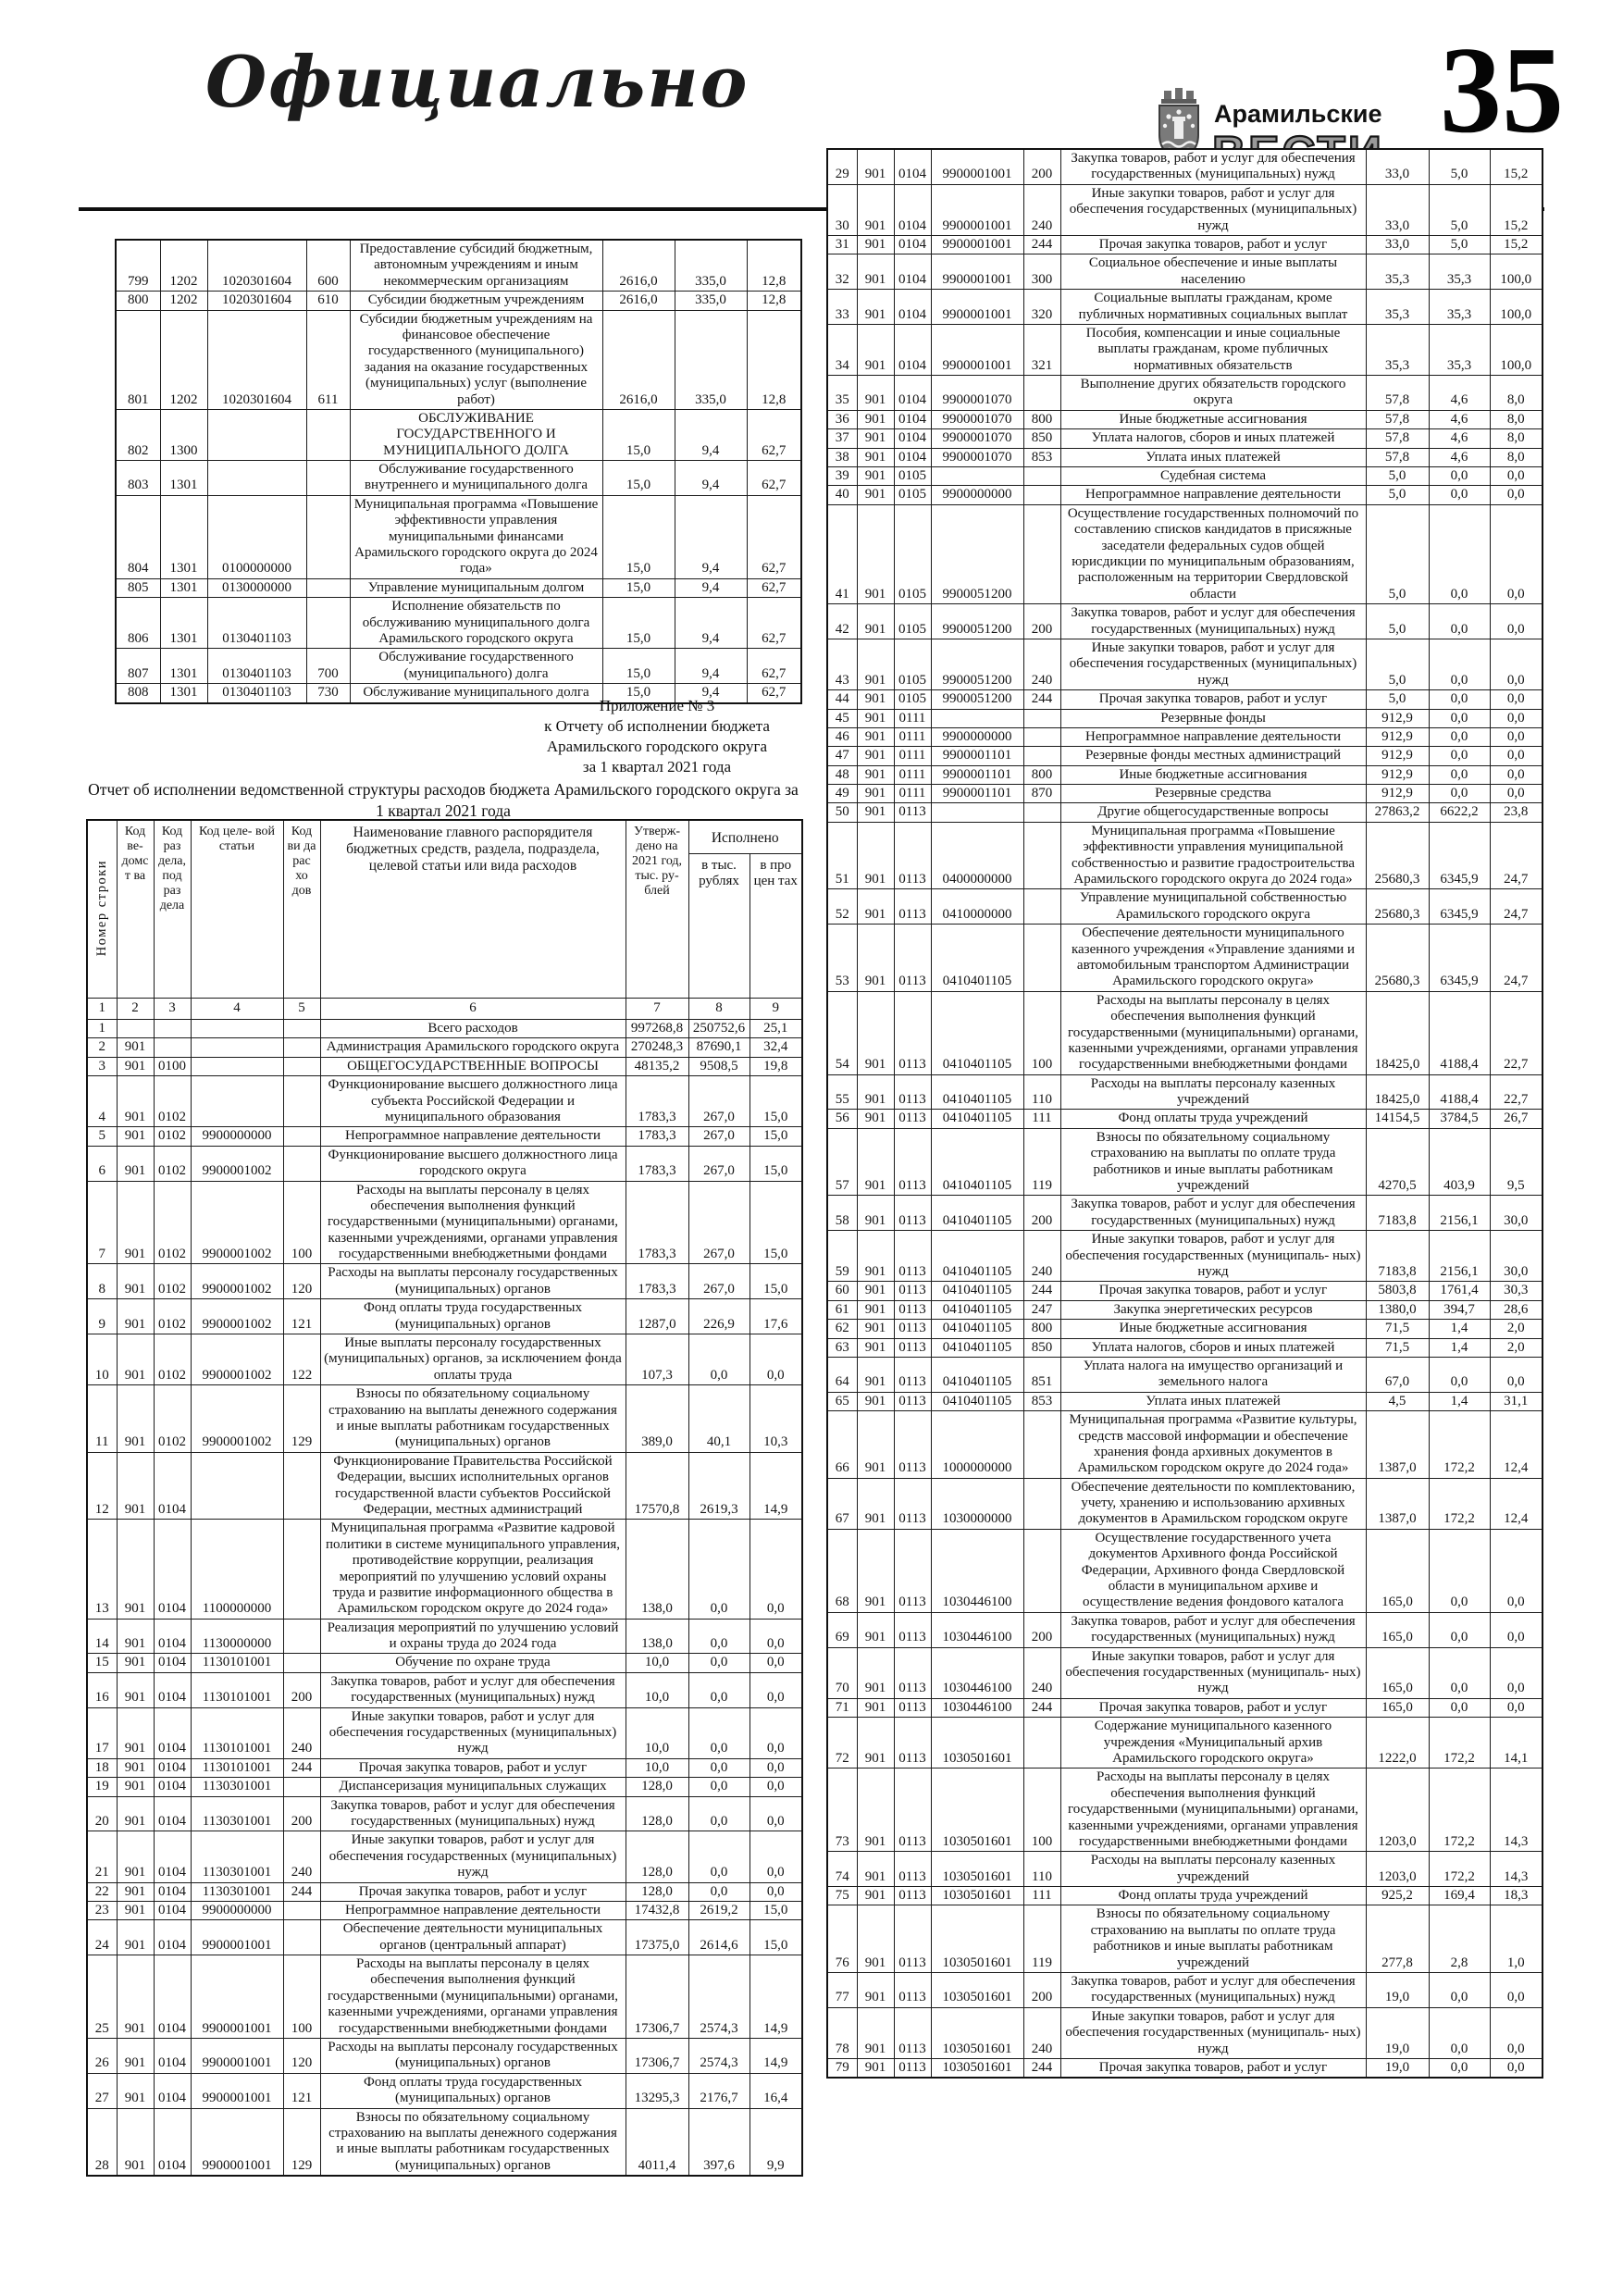 The height and width of the screenshot is (2296, 1623). I want to click on row-code-cell: 27863,2, so click(1397, 813).